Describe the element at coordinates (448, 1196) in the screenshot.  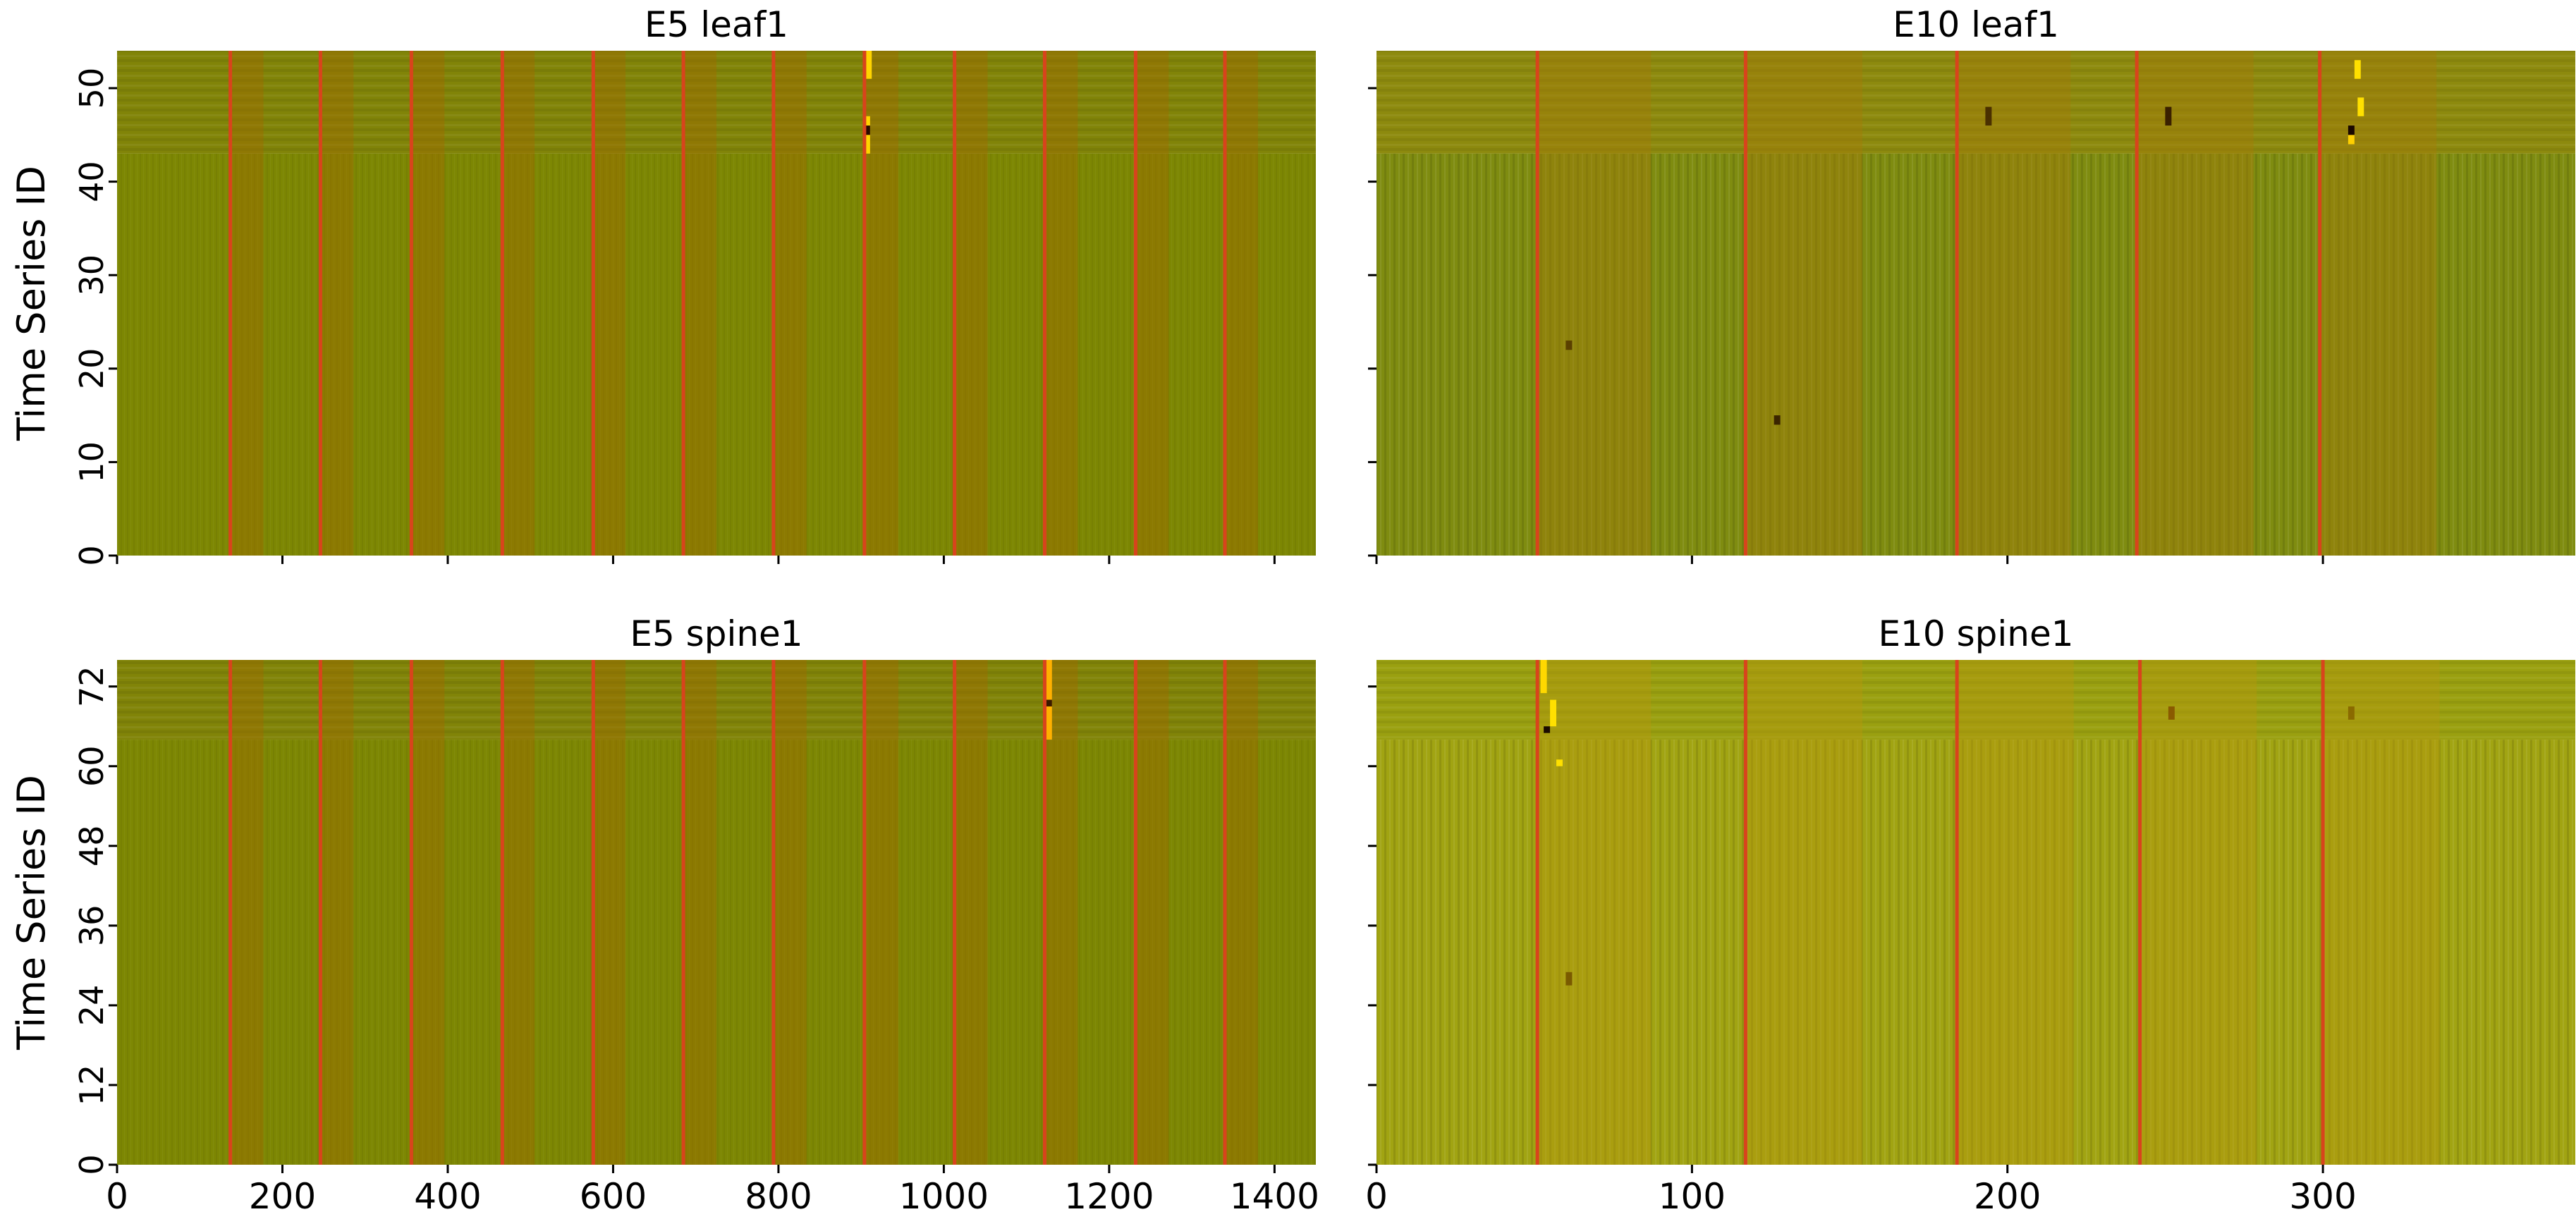
I see `xtick-label: 400` at that location.